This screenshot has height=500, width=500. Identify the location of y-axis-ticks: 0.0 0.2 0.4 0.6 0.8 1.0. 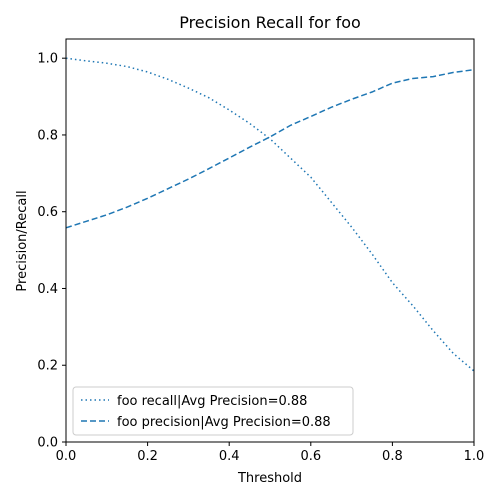
(51, 251).